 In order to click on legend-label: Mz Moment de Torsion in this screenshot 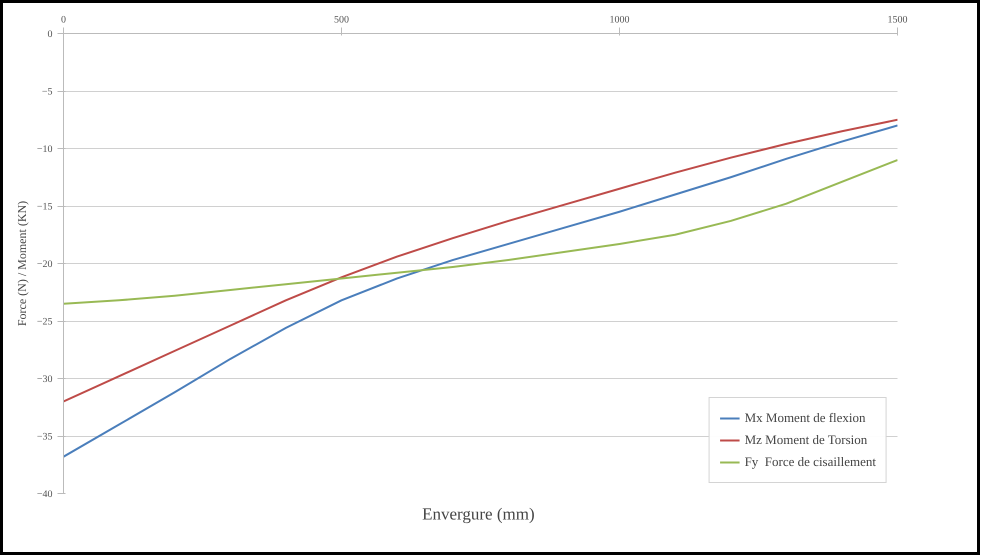, I will do `click(806, 440)`.